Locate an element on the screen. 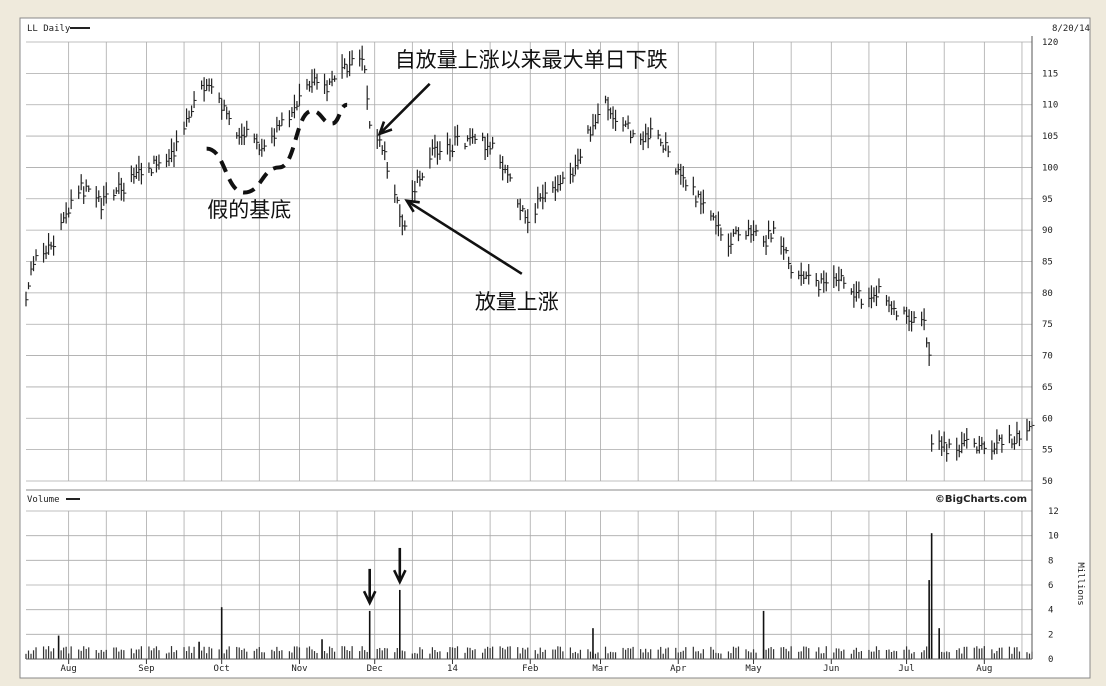  price-tick-label: 85 is located at coordinates (1047, 263).